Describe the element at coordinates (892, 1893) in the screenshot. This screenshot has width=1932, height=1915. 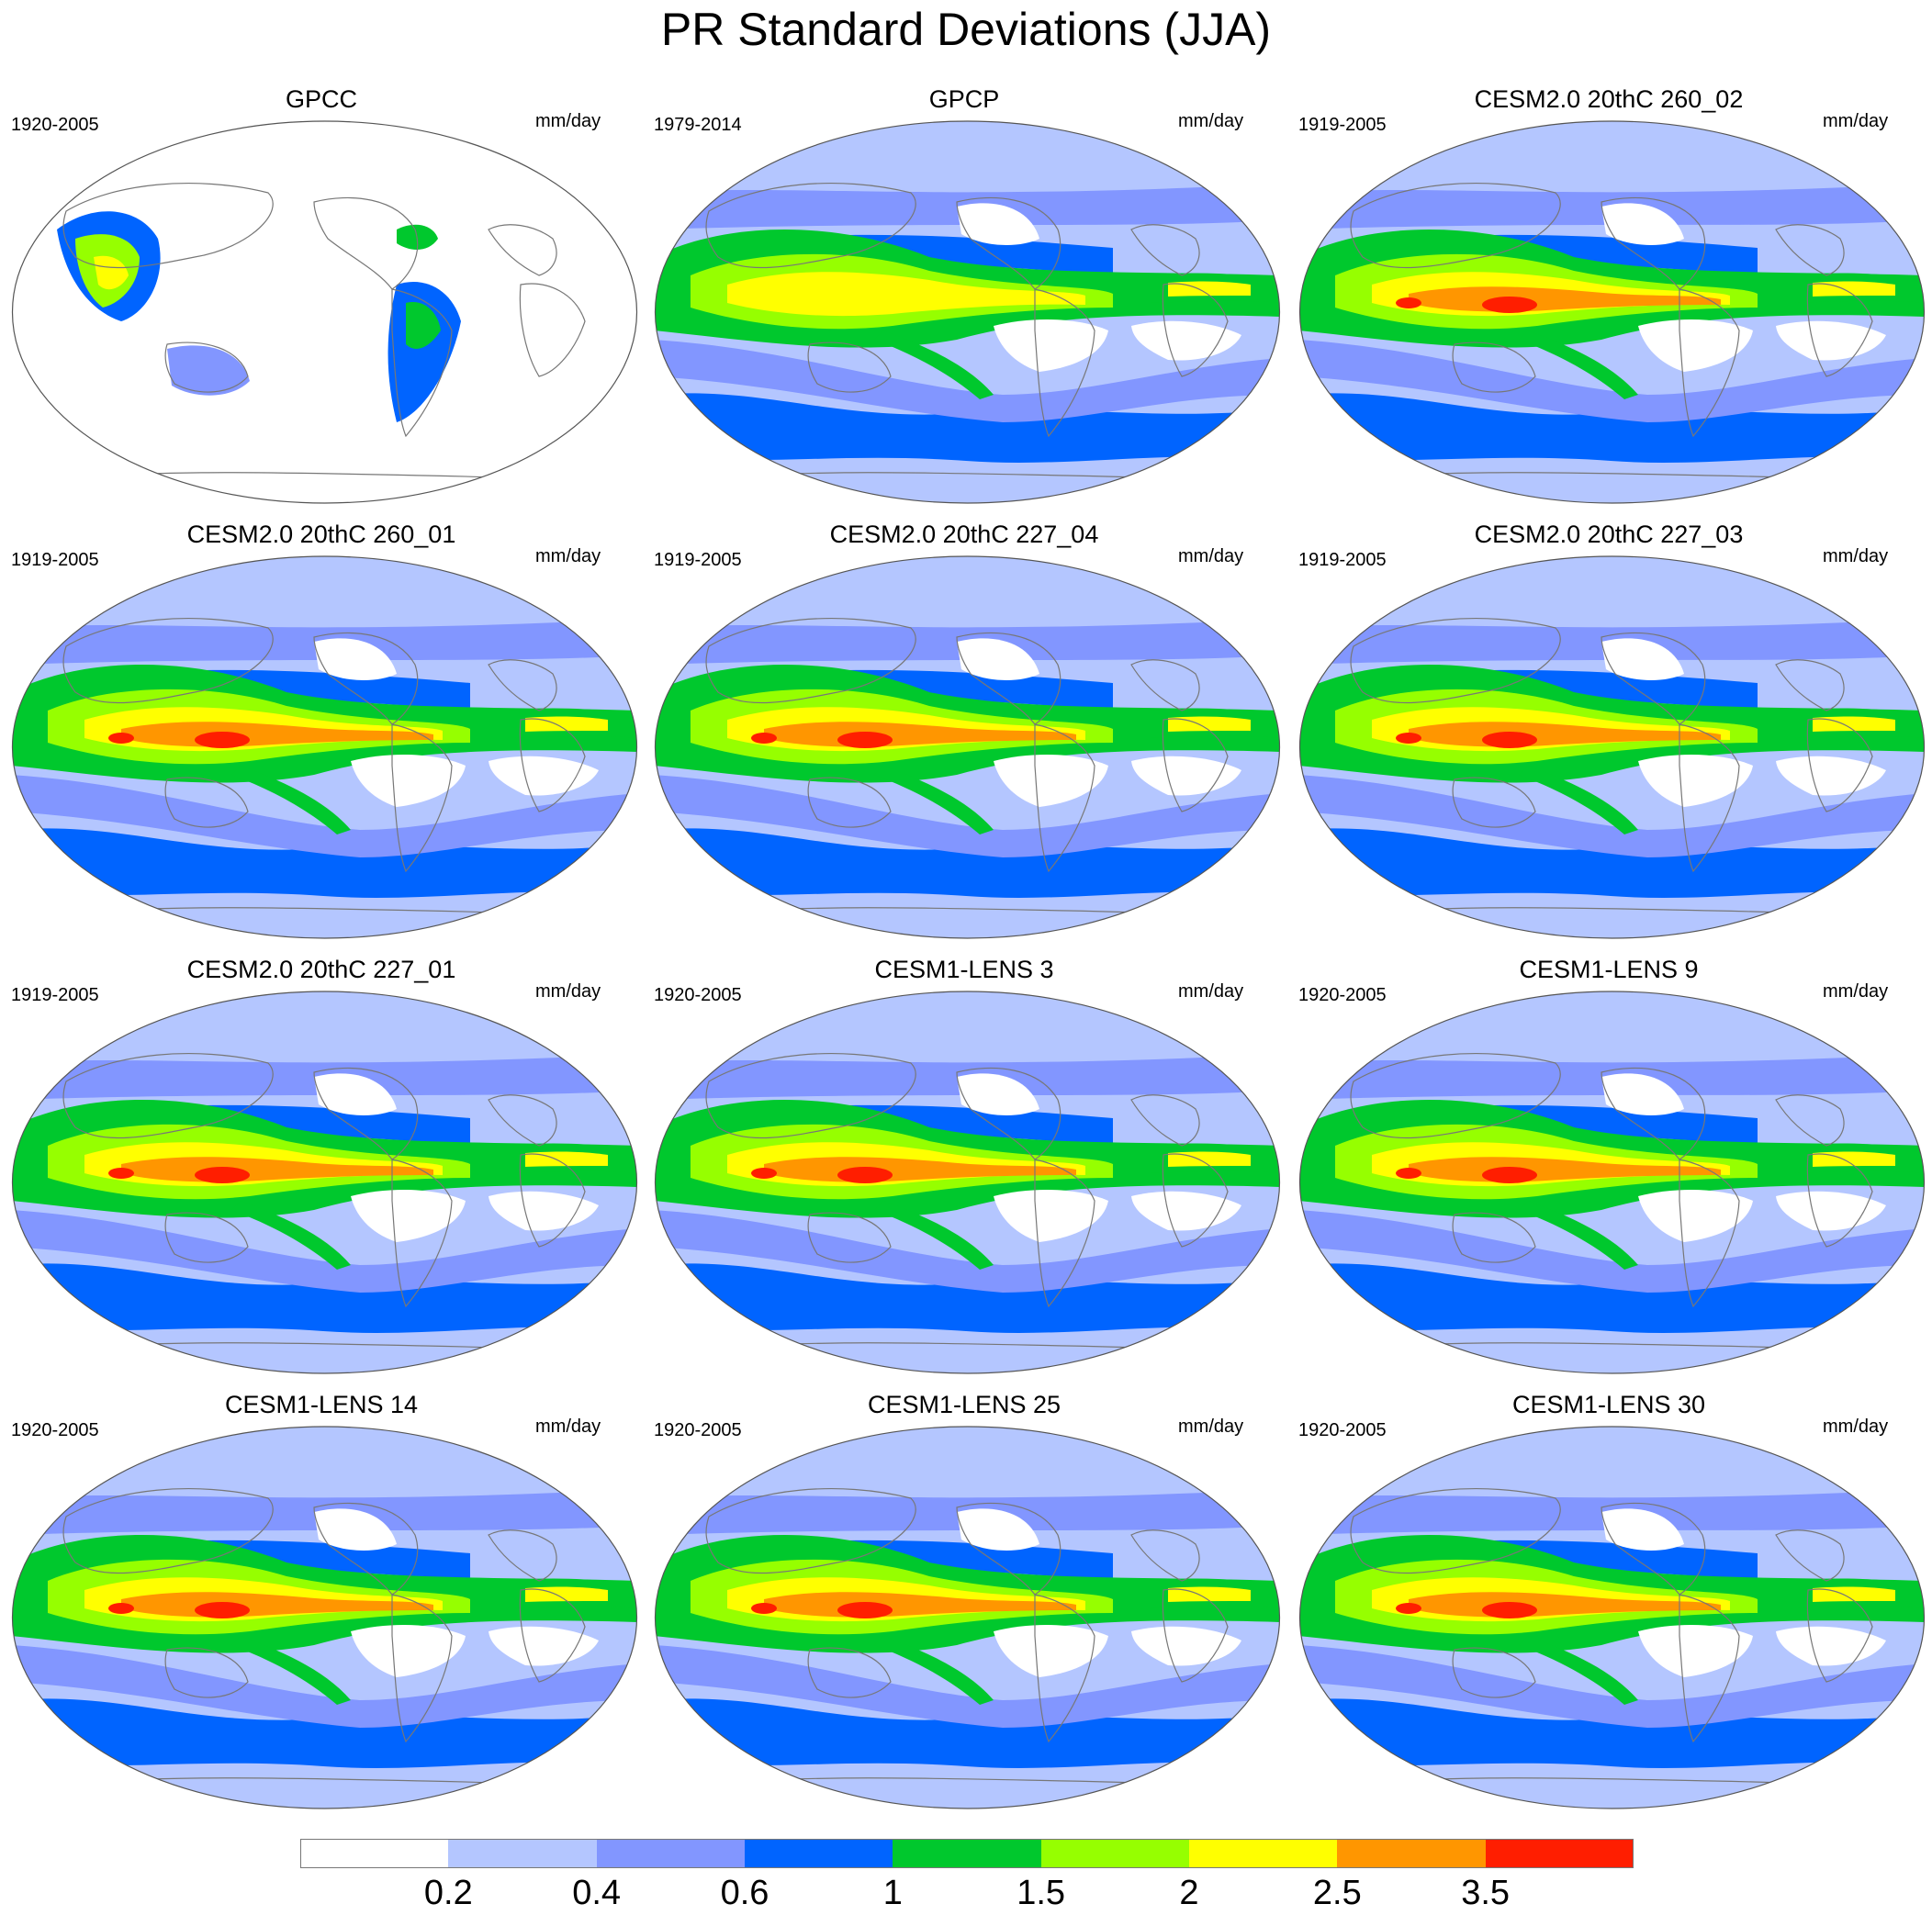
I see `colorbar-label: 1` at that location.